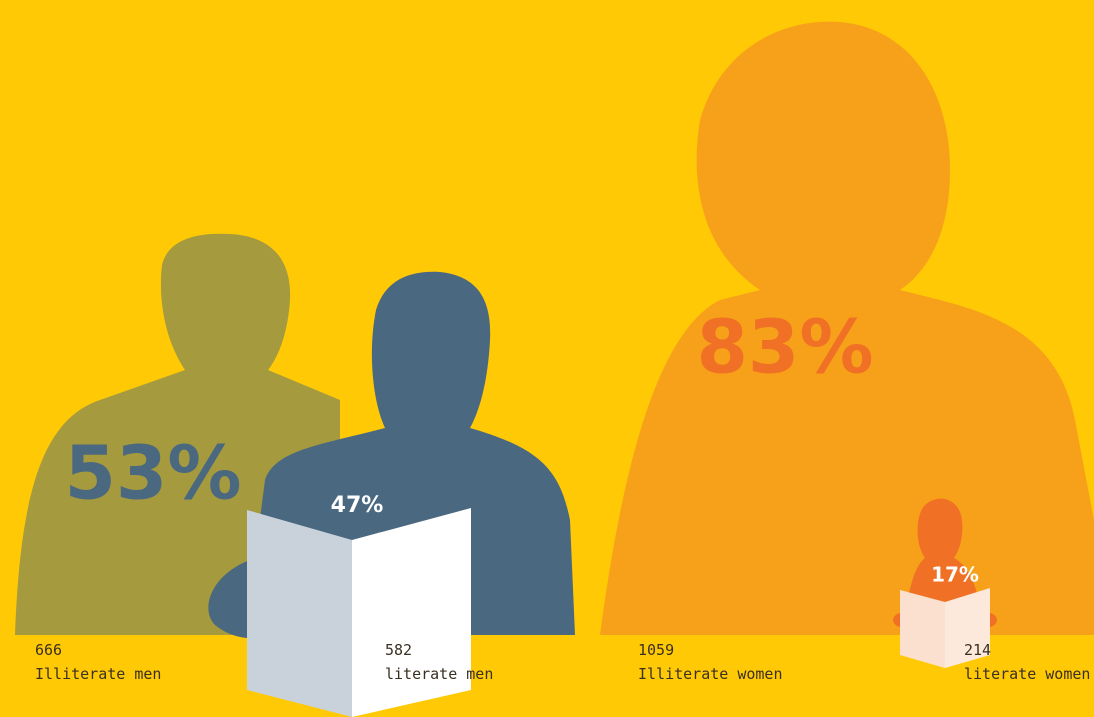 Image resolution: width=1094 pixels, height=717 pixels. I want to click on book, so click(359, 612).